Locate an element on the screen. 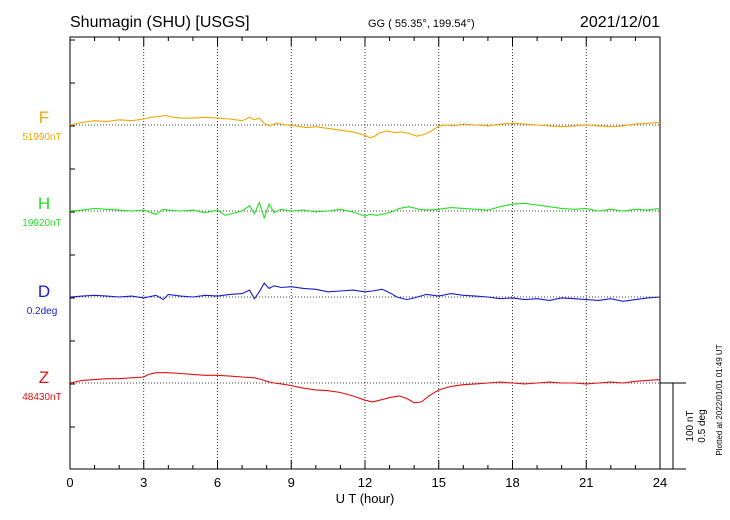 Image resolution: width=730 pixels, height=520 pixels. scale-nt-label: 100 nT is located at coordinates (690, 425).